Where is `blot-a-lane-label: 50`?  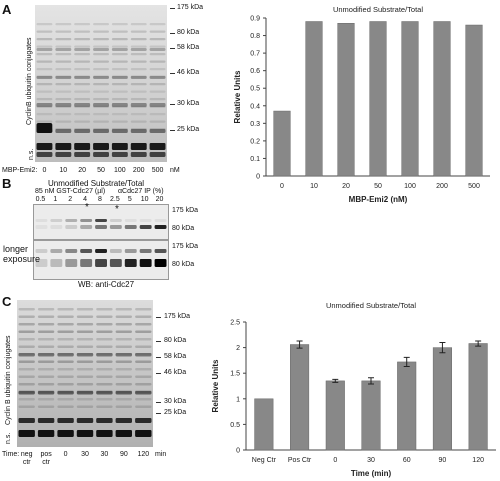
blot-a-lane-label: 50 is located at coordinates (101, 170).